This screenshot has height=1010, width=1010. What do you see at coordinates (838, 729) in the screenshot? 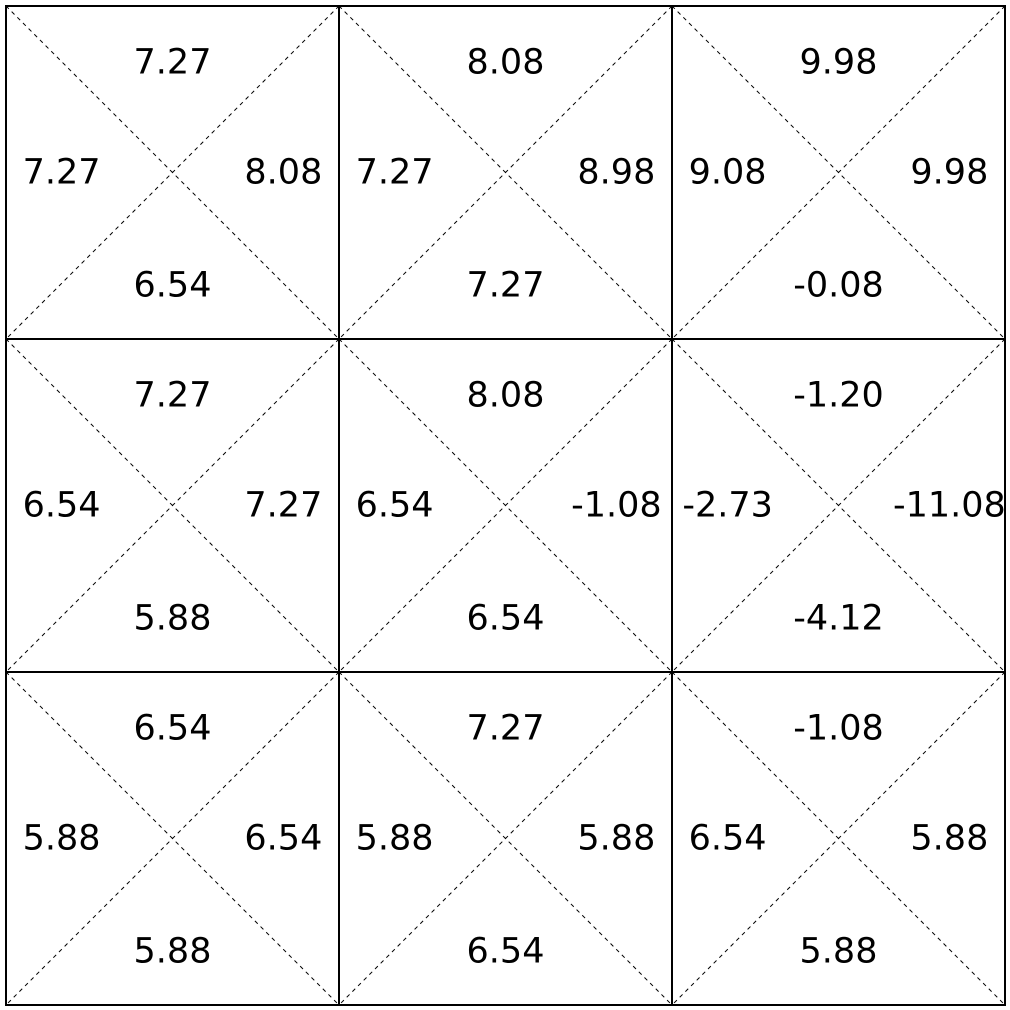
I see `q-value-top: -1.08` at bounding box center [838, 729].